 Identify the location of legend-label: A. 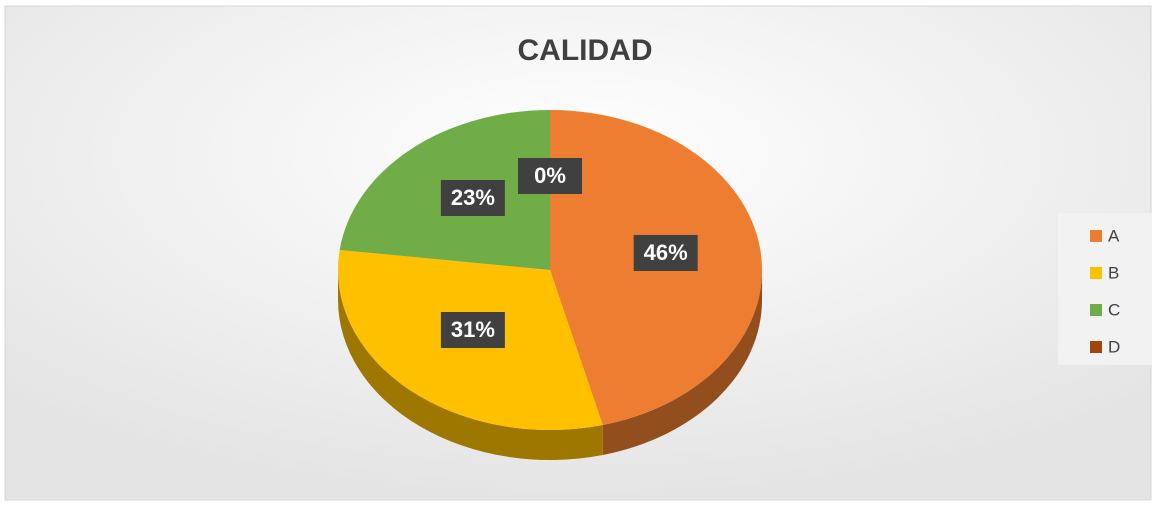
(1114, 235).